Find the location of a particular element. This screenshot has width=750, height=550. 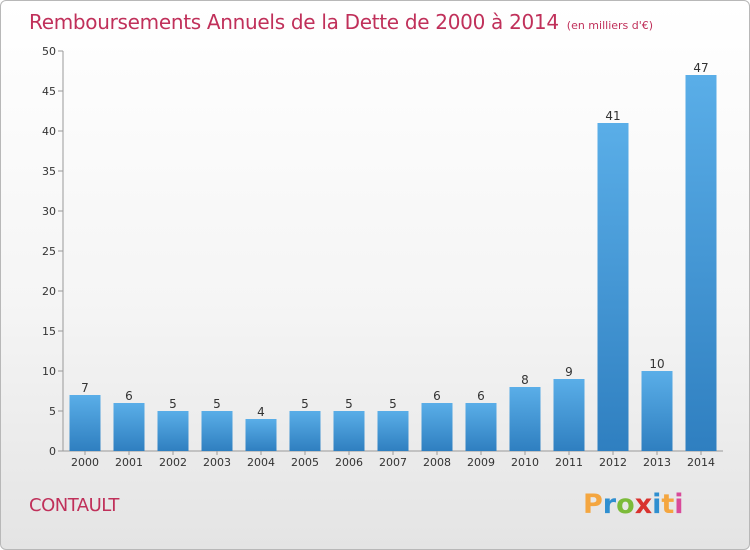

y-tick-label: 40 is located at coordinates (49, 131).